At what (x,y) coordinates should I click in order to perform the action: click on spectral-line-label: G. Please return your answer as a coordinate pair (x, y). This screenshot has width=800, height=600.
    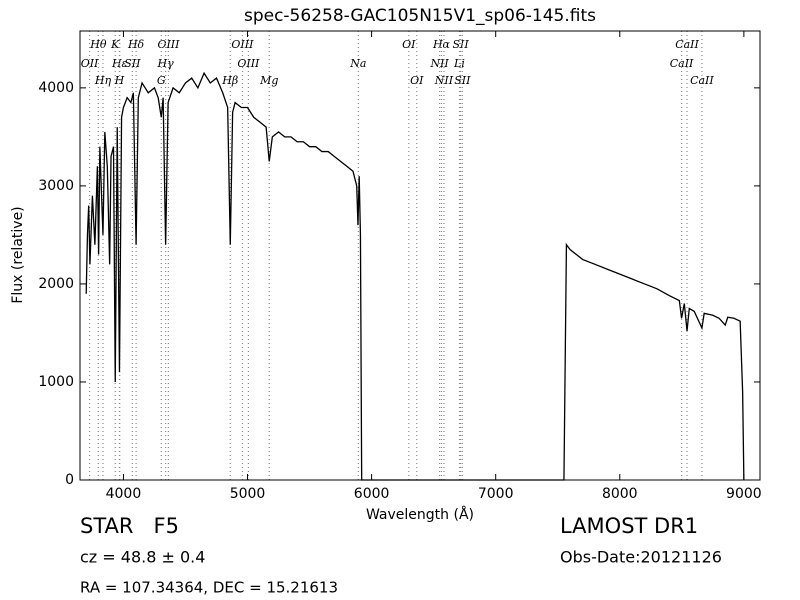
    Looking at the image, I should click on (161, 80).